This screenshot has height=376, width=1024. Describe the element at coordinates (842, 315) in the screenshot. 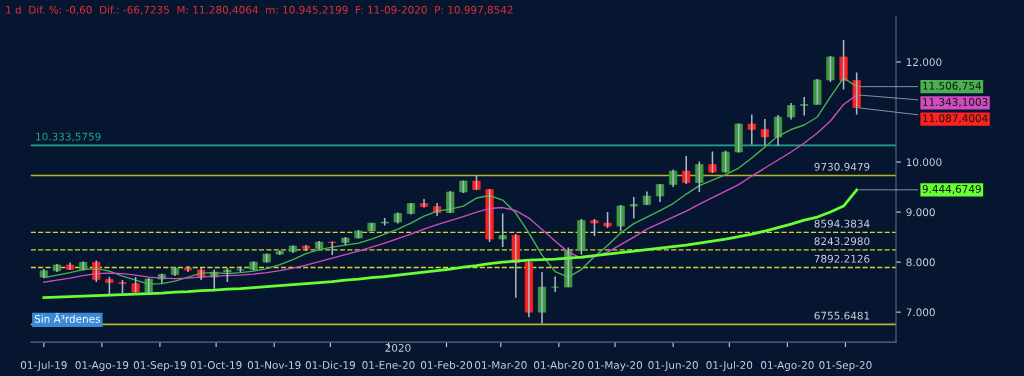

I see `ref-line-label: 6755.6481` at that location.